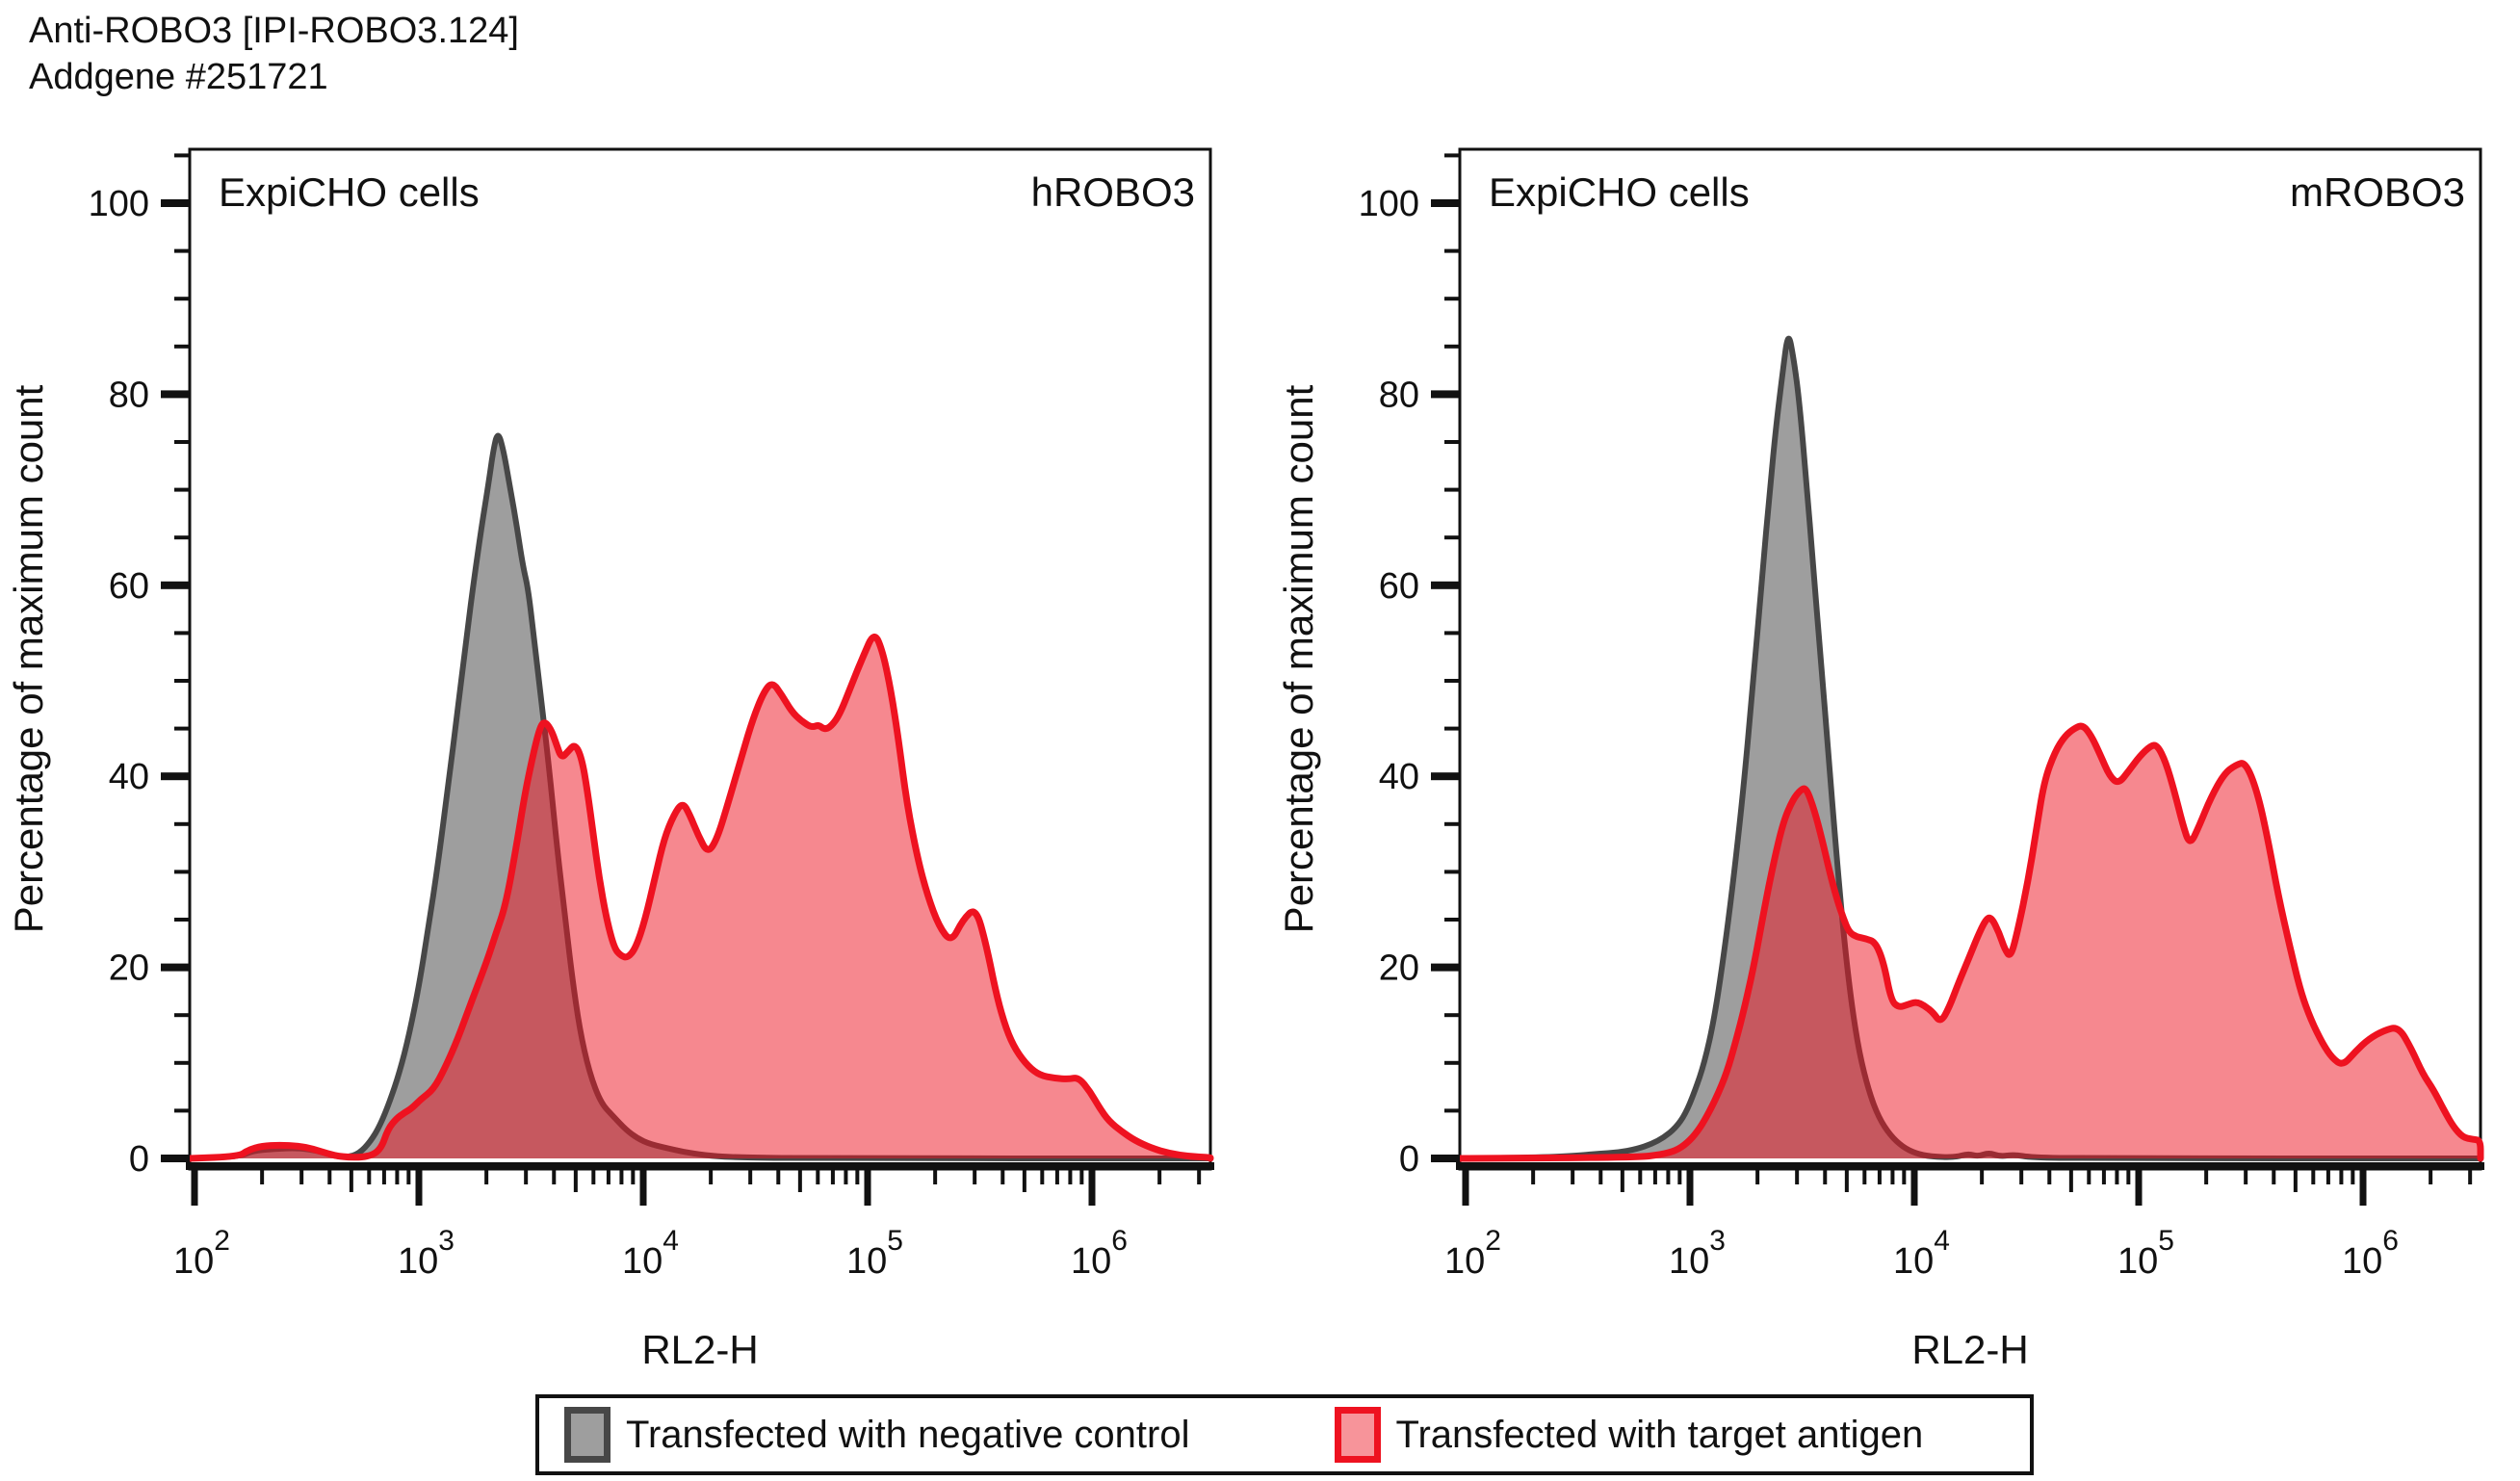 The height and width of the screenshot is (1481, 2520). Describe the element at coordinates (2377, 192) in the screenshot. I see `panel-label-antigen: mROBO3` at that location.